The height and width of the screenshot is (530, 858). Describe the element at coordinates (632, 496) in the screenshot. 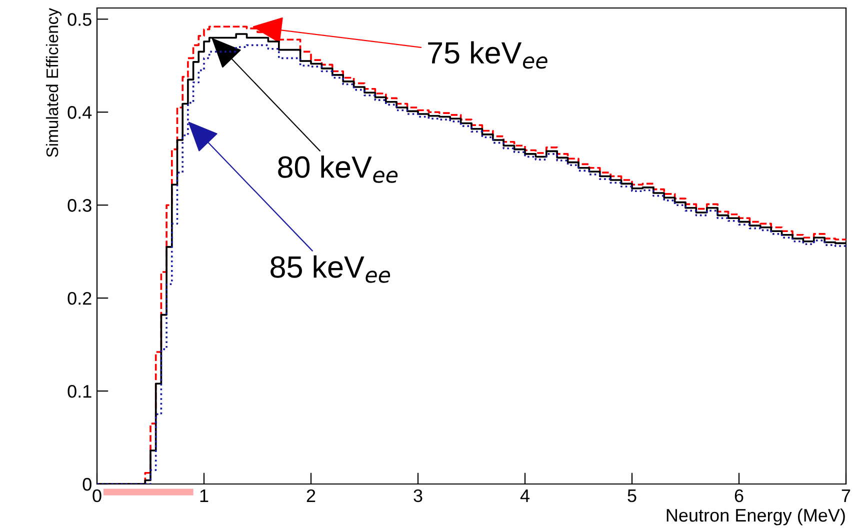

I see `x-tick-label: 5` at that location.